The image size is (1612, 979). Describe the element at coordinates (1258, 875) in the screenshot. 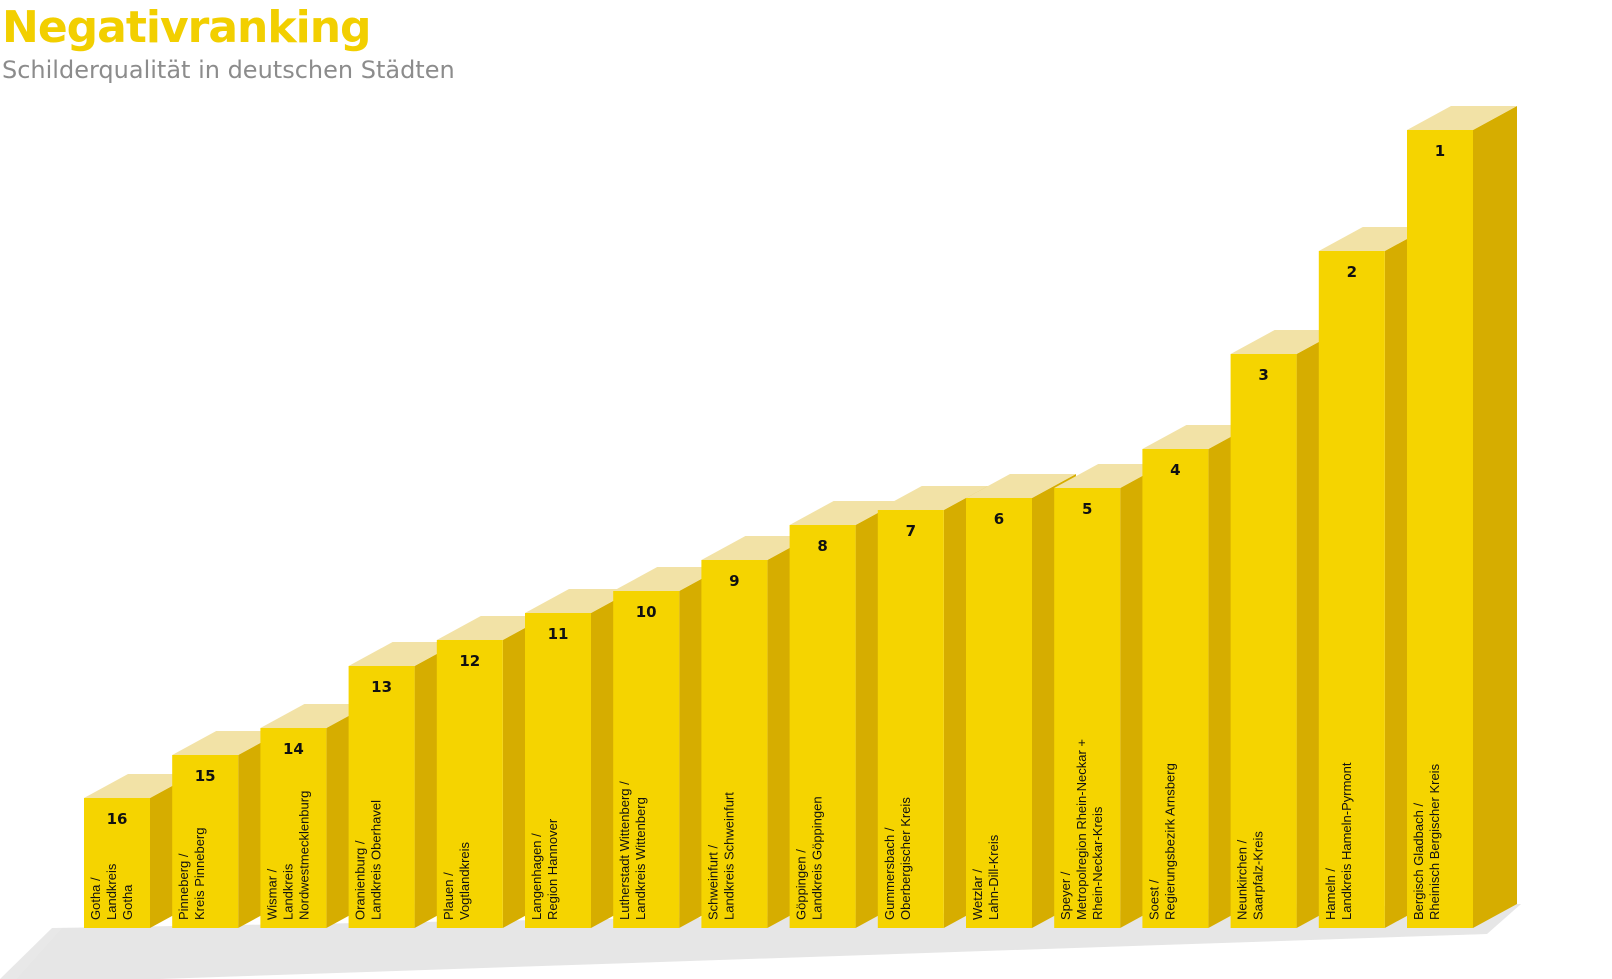

I see `category-label: Saarpfalz-Kreis` at that location.